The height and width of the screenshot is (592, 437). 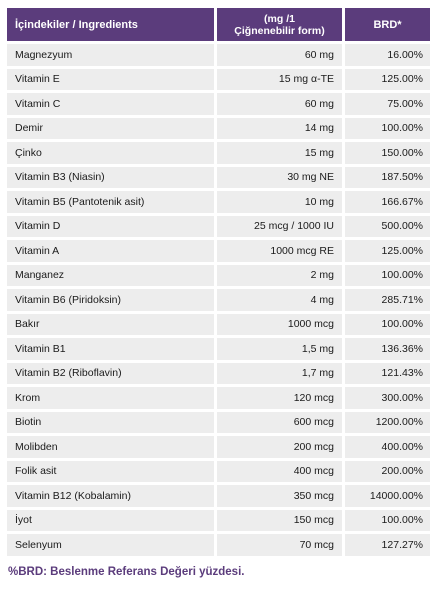 I want to click on ingredient-cell: Vitamin B5 (Pantotenik asit), so click(x=110, y=202).